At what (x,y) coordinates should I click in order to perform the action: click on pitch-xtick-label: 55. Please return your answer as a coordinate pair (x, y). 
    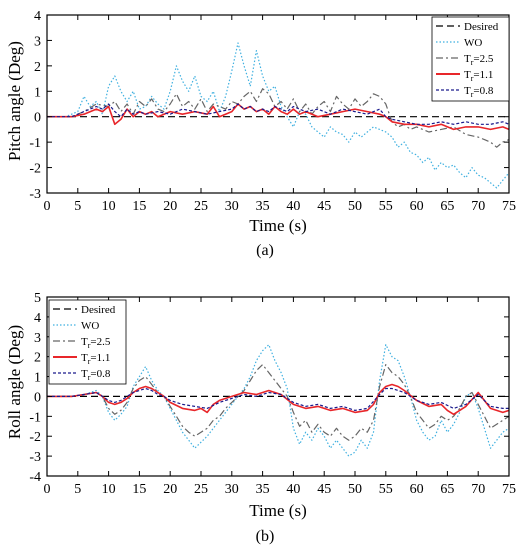
    Looking at the image, I should click on (386, 206).